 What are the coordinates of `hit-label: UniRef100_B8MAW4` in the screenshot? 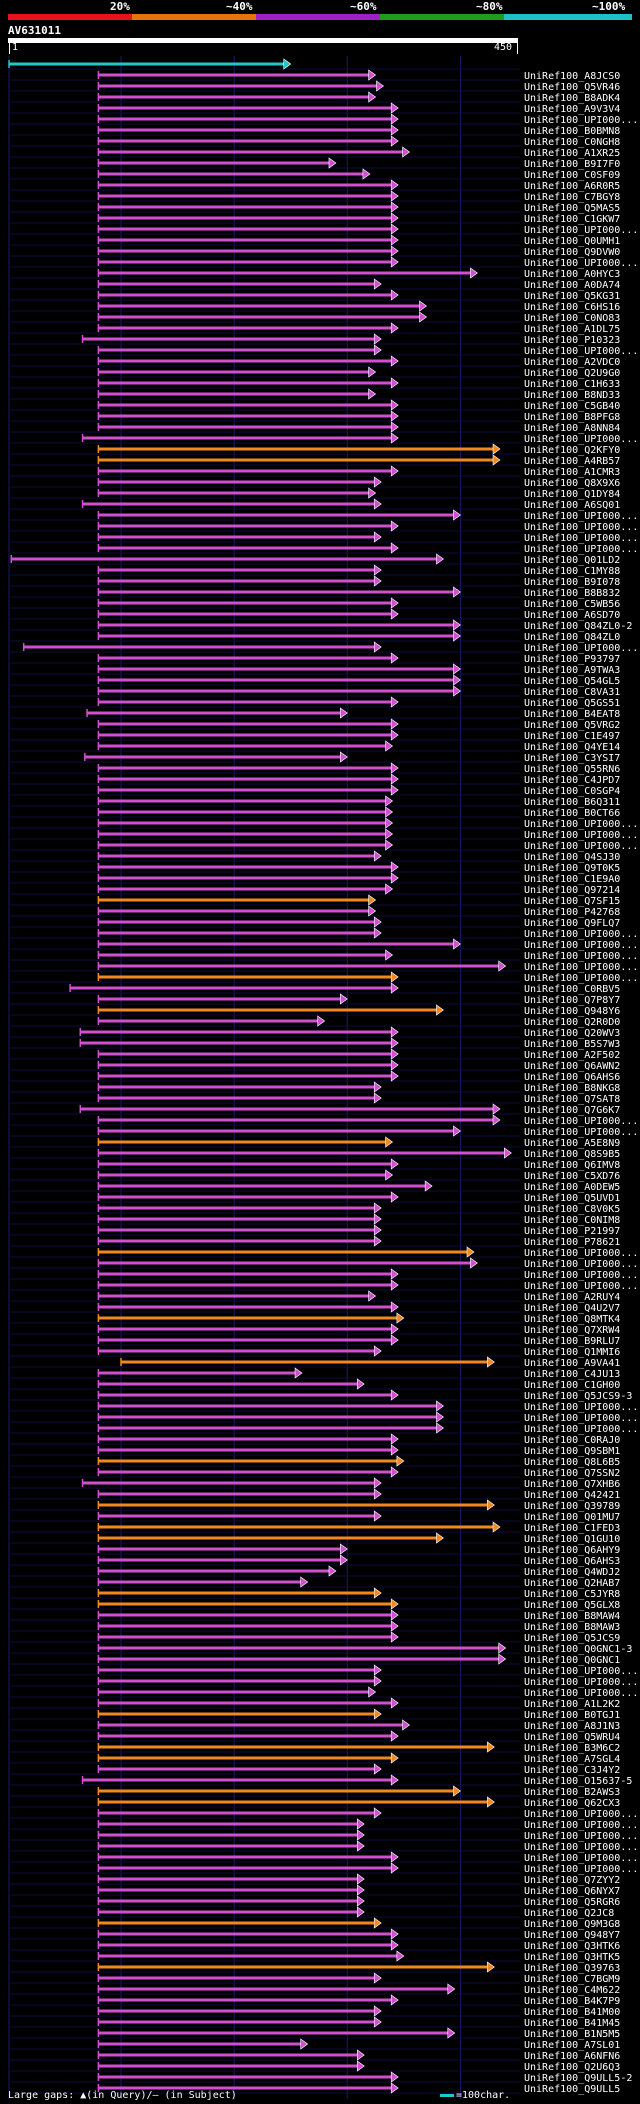 It's located at (572, 1616).